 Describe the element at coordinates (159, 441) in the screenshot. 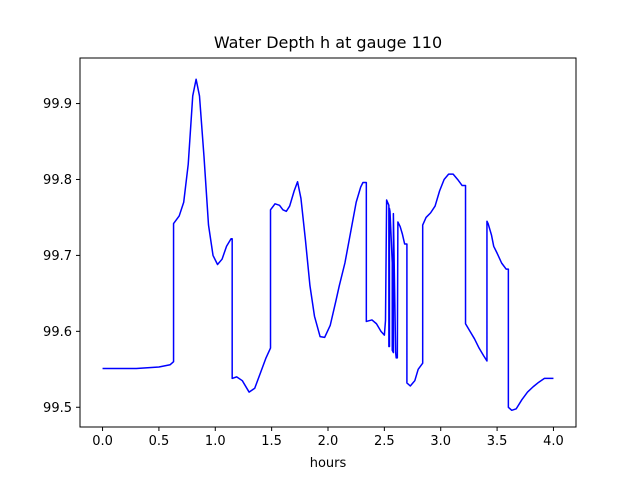

I see `x-tick-label: 0.5` at that location.